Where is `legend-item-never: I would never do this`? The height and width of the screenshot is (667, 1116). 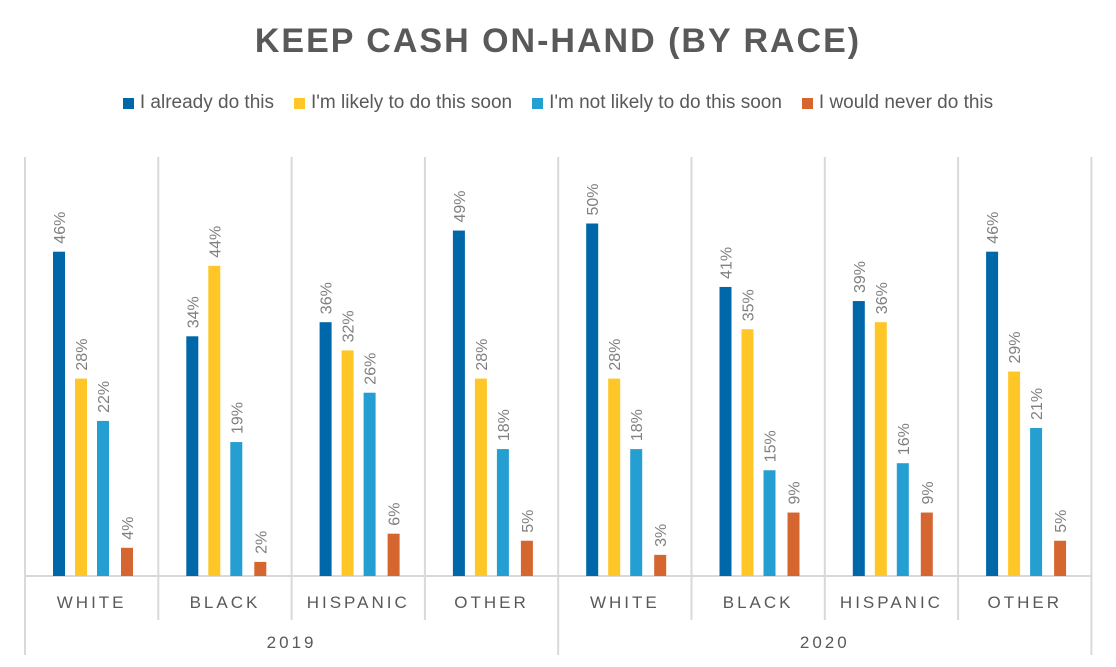 legend-item-never: I would never do this is located at coordinates (897, 103).